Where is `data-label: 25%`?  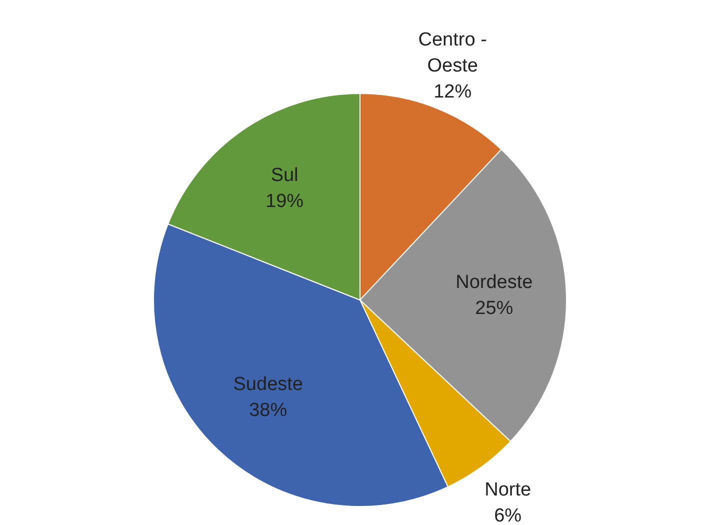 data-label: 25% is located at coordinates (494, 309).